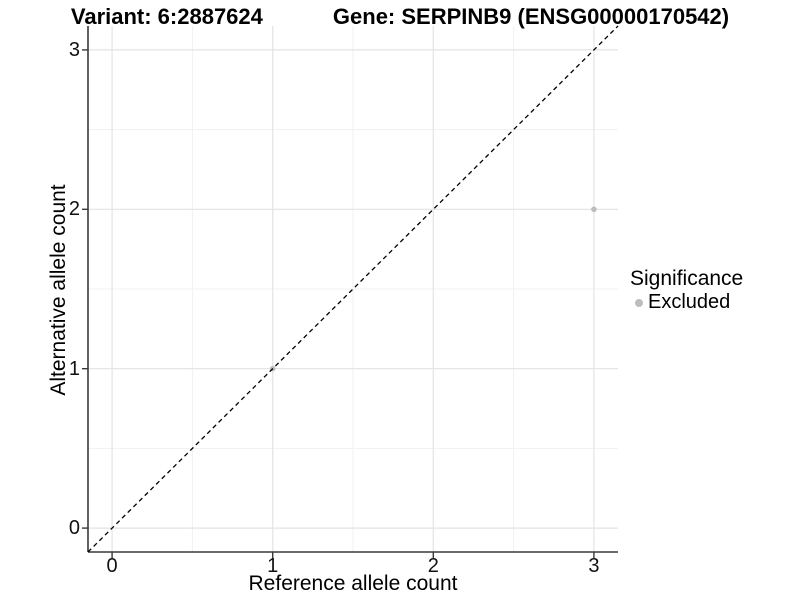  I want to click on x-tick-label: 0, so click(112, 566).